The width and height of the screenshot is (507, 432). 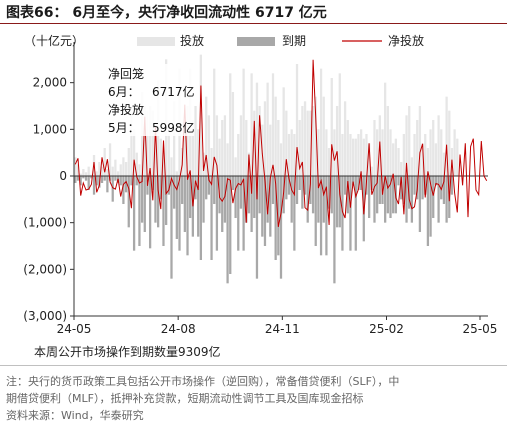 I want to click on footnote-line: 资料来源：Wind，华泰研究, so click(x=75, y=415).